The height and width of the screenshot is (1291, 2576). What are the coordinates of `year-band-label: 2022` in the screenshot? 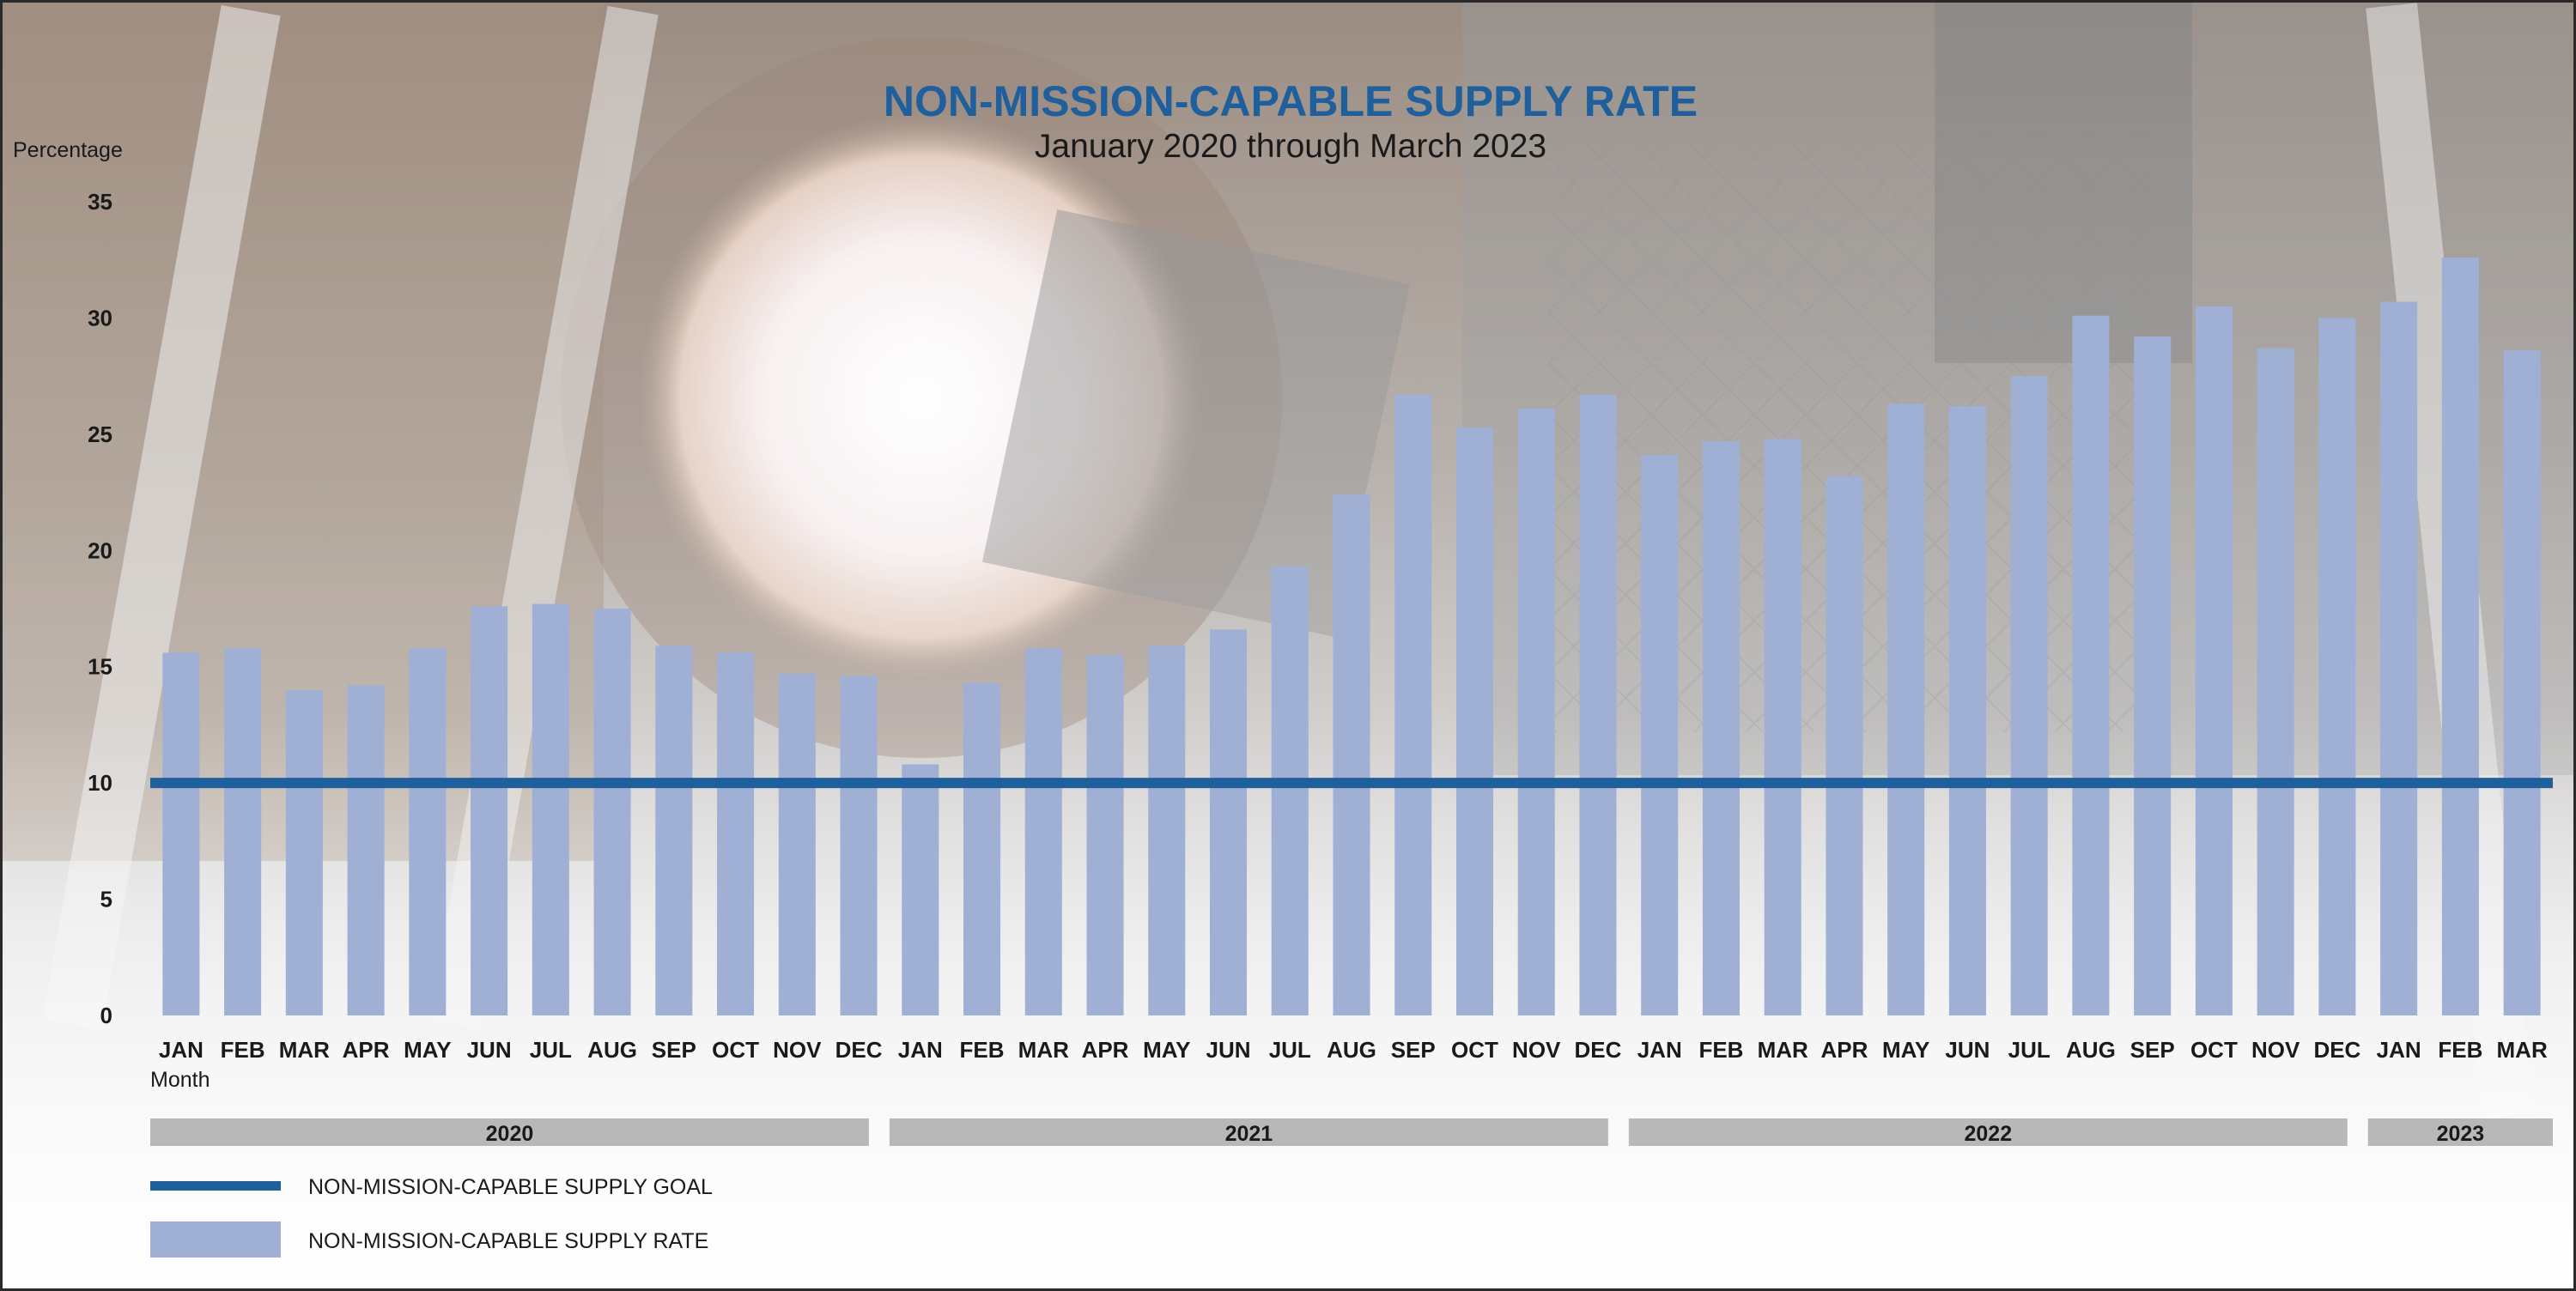 It's located at (1988, 1134).